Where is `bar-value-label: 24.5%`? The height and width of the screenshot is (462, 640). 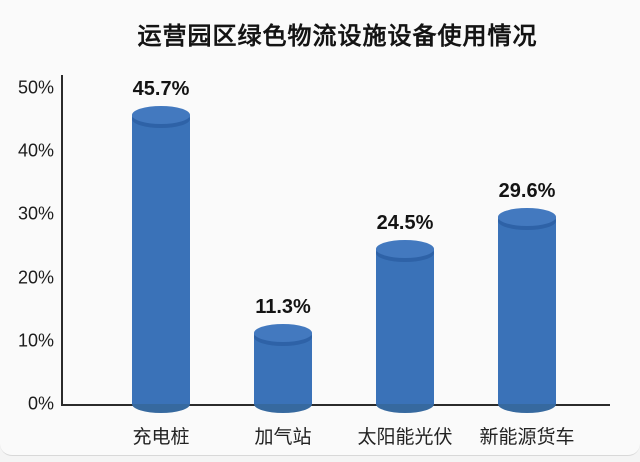 bar-value-label: 24.5% is located at coordinates (405, 223).